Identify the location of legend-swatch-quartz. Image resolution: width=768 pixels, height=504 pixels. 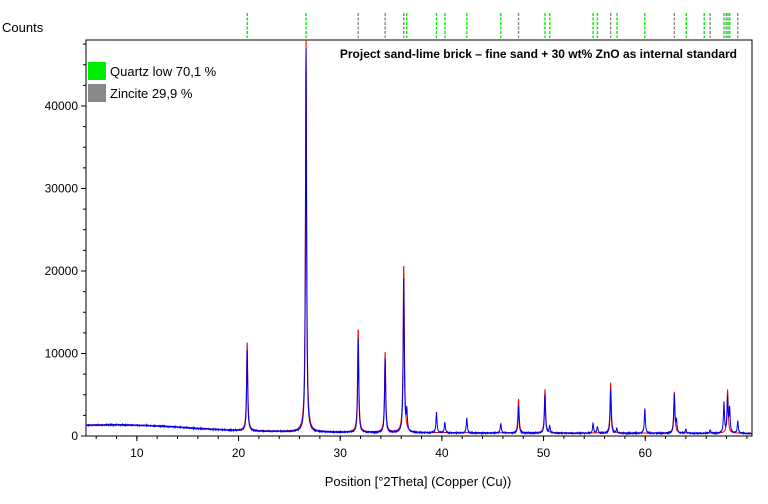
(97, 71).